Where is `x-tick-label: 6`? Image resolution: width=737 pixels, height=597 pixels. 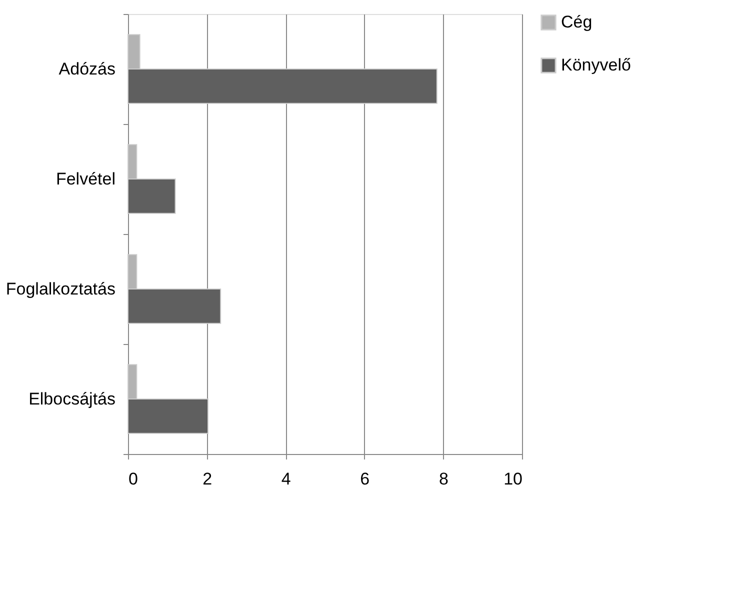 x-tick-label: 6 is located at coordinates (365, 479).